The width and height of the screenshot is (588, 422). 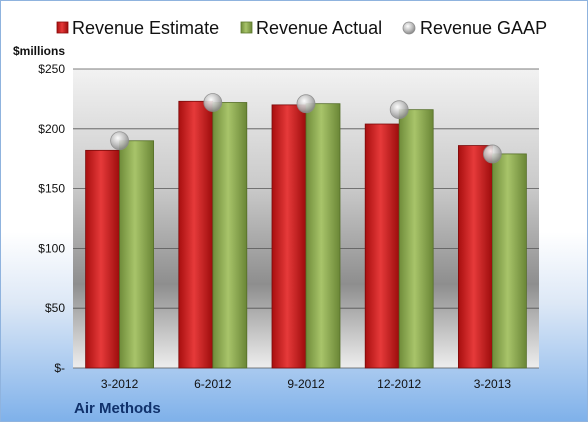 I want to click on y-tick-label: $-, so click(x=59, y=368).